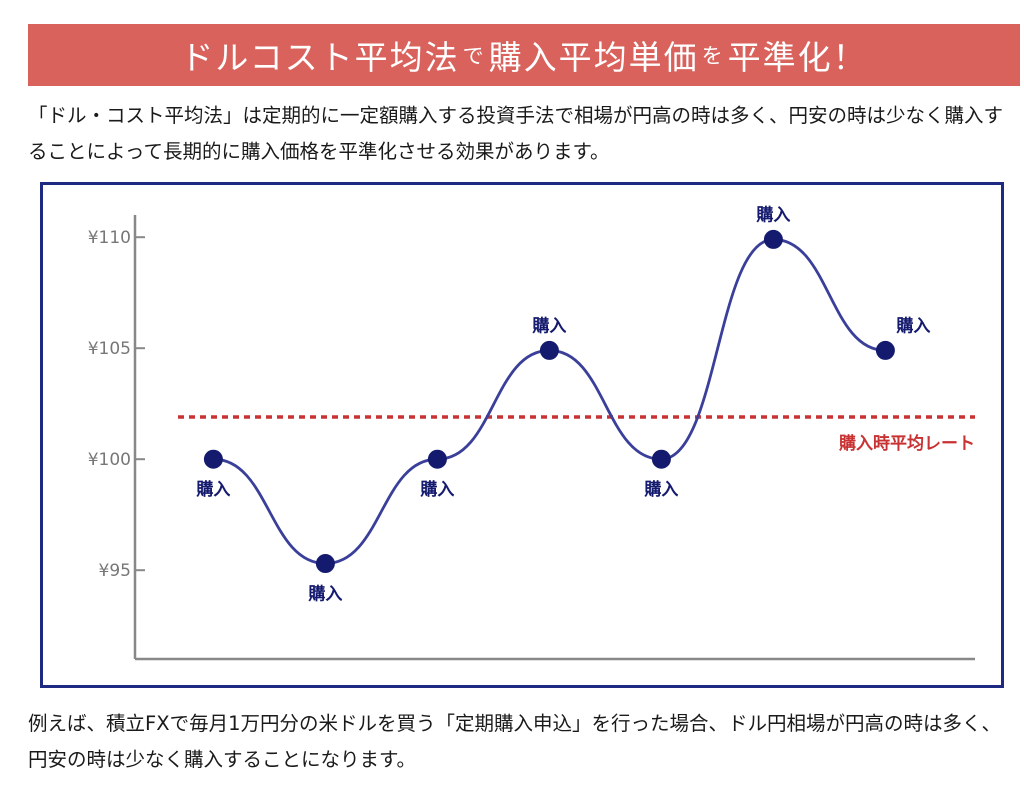 The width and height of the screenshot is (1024, 790). Describe the element at coordinates (320, 57) in the screenshot. I see `title-part-1: ドルコスト平均法` at that location.